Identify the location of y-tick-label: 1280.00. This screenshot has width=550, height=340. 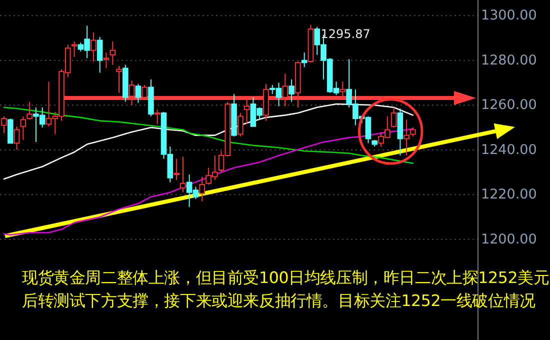
(509, 60).